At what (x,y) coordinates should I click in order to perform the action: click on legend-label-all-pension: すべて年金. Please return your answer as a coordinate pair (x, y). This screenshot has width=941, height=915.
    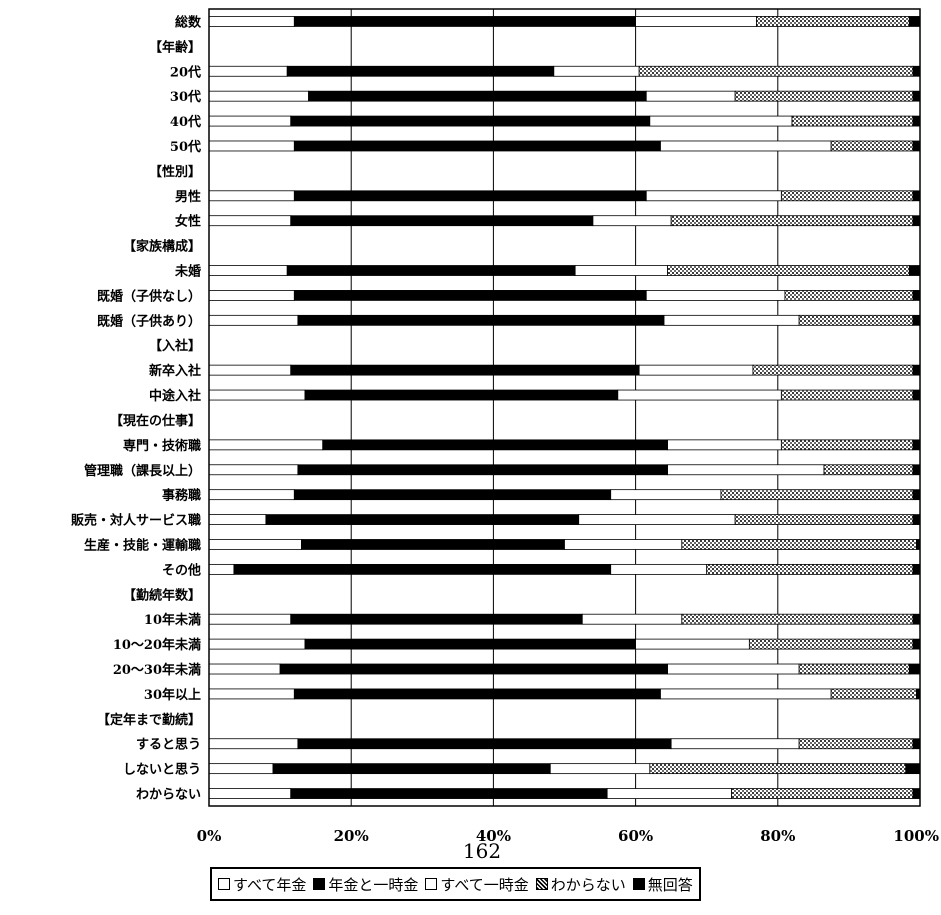
    Looking at the image, I should click on (270, 884).